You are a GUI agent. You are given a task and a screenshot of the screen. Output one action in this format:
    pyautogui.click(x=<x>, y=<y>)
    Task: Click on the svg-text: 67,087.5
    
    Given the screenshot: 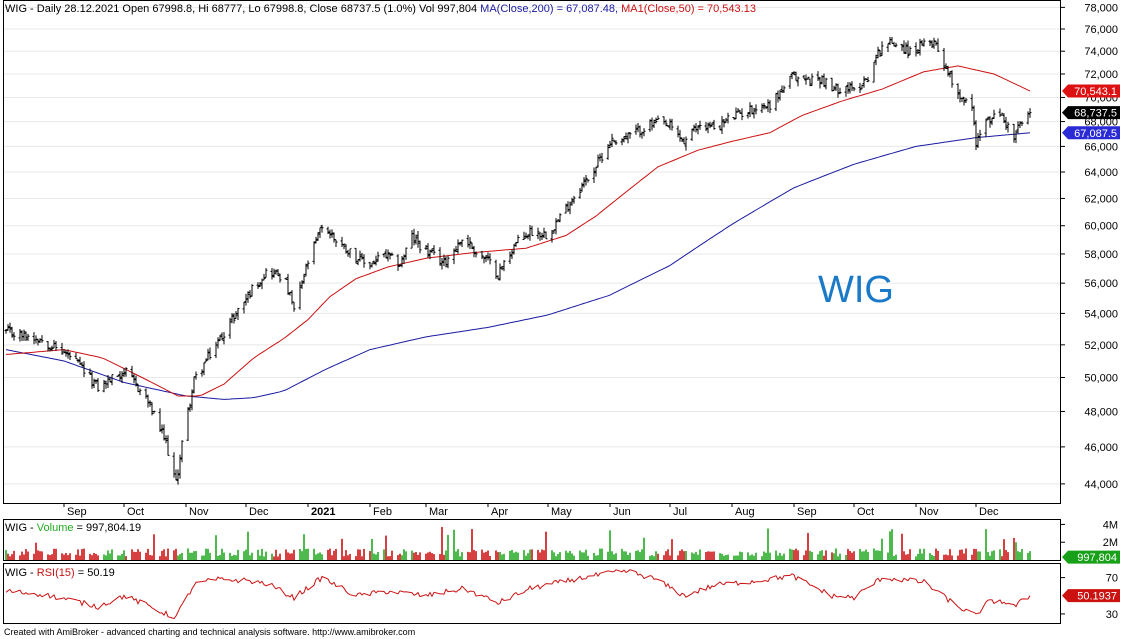 What is the action you would take?
    pyautogui.click(x=1095, y=134)
    